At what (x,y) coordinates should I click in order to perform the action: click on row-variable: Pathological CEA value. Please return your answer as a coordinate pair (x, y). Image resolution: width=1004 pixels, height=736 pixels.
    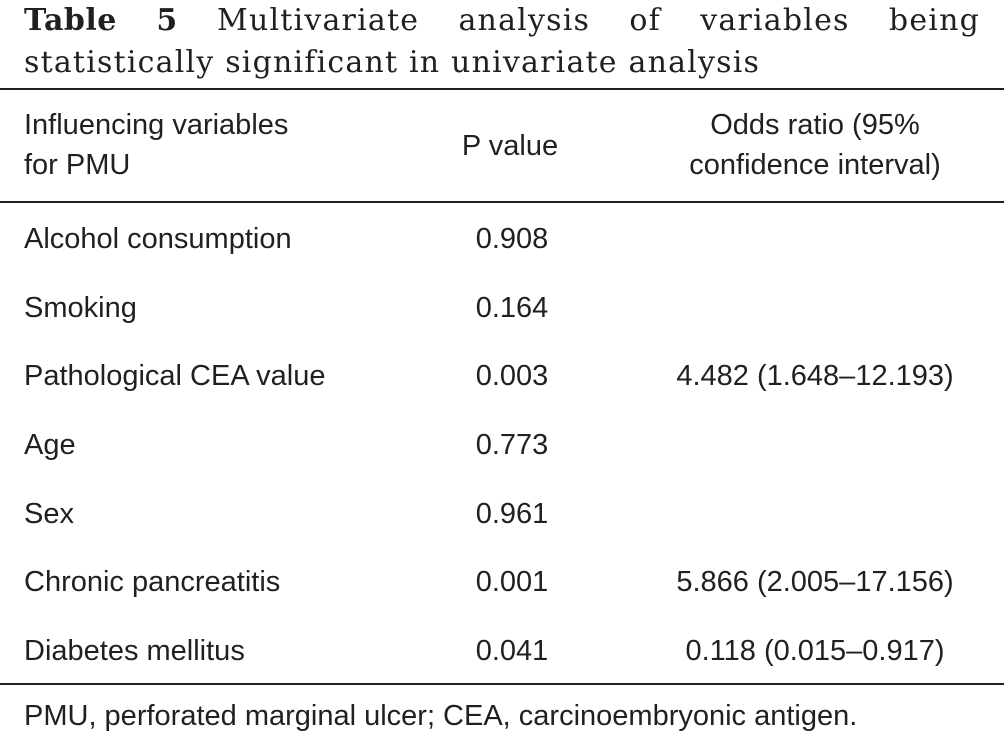
    Looking at the image, I should click on (175, 376).